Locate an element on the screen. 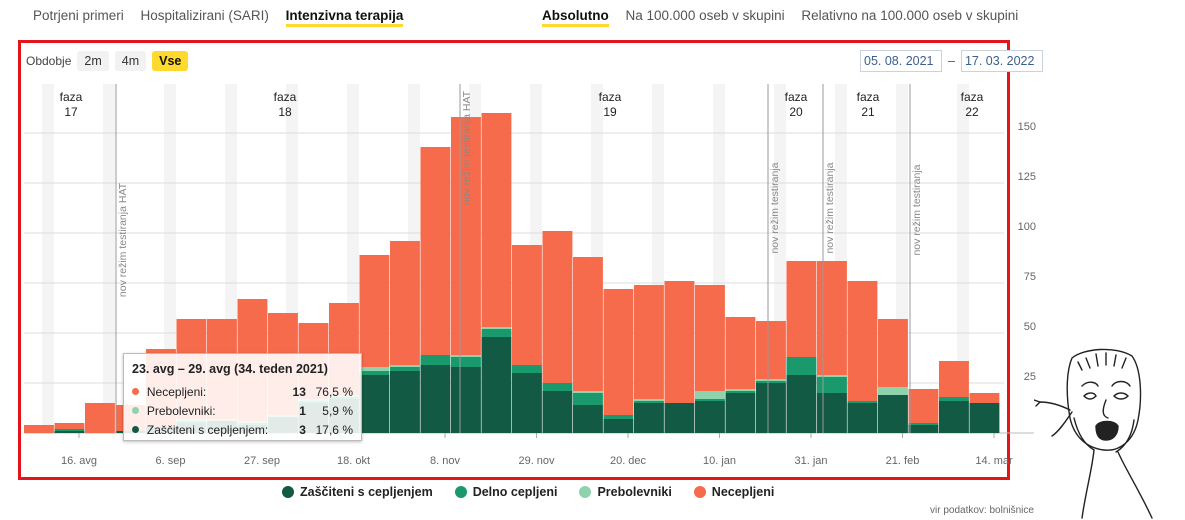 This screenshot has width=1185, height=520. legend-item-recovered: Prebolevniki is located at coordinates (625, 492).